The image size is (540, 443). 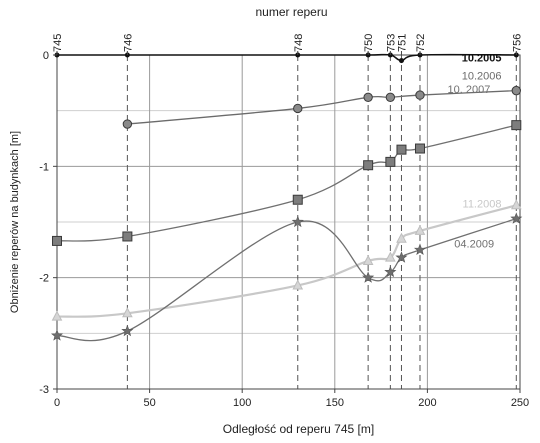 What do you see at coordinates (474, 245) in the screenshot?
I see `series-label: 04.2009` at bounding box center [474, 245].